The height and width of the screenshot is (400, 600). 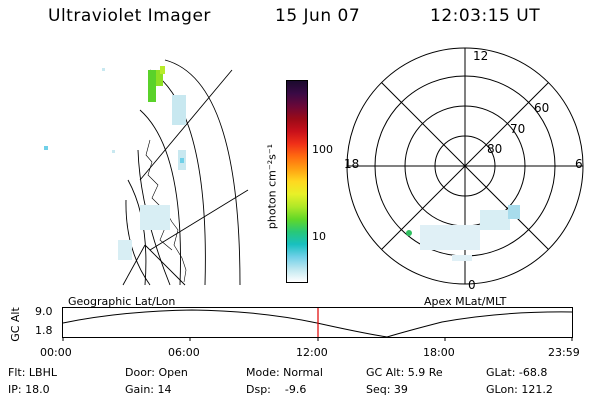 What do you see at coordinates (297, 181) in the screenshot?
I see `colorbar` at bounding box center [297, 181].